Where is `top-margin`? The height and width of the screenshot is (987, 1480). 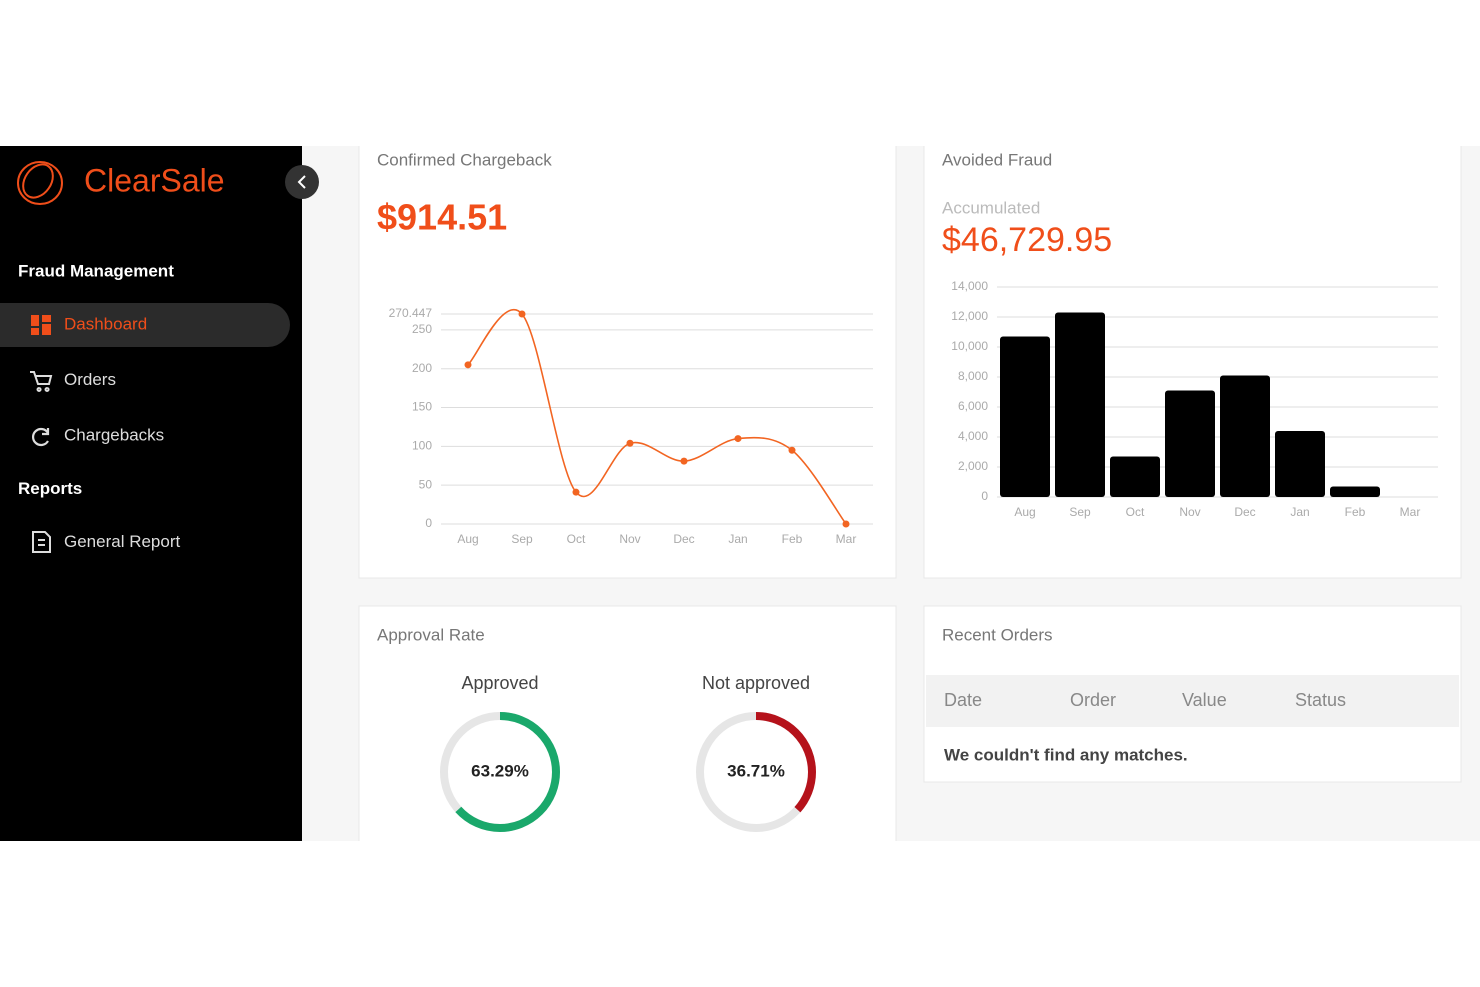
top-margin is located at coordinates (740, 73).